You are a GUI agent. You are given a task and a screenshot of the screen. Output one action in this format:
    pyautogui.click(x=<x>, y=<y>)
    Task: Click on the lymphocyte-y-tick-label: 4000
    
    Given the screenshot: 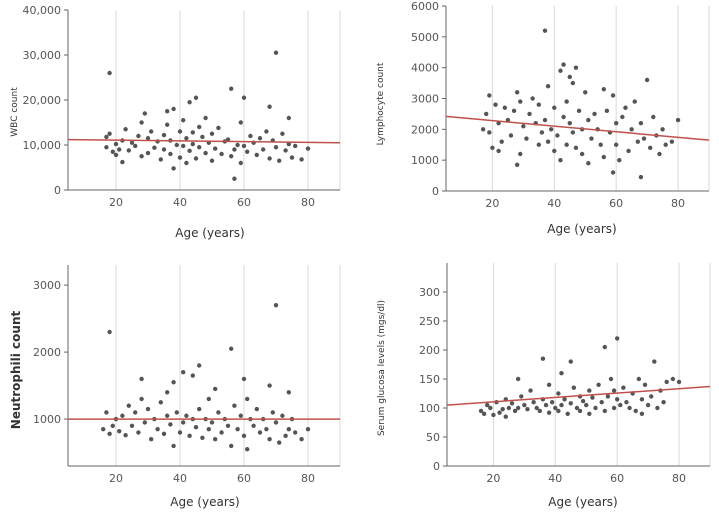 What is the action you would take?
    pyautogui.click(x=425, y=68)
    